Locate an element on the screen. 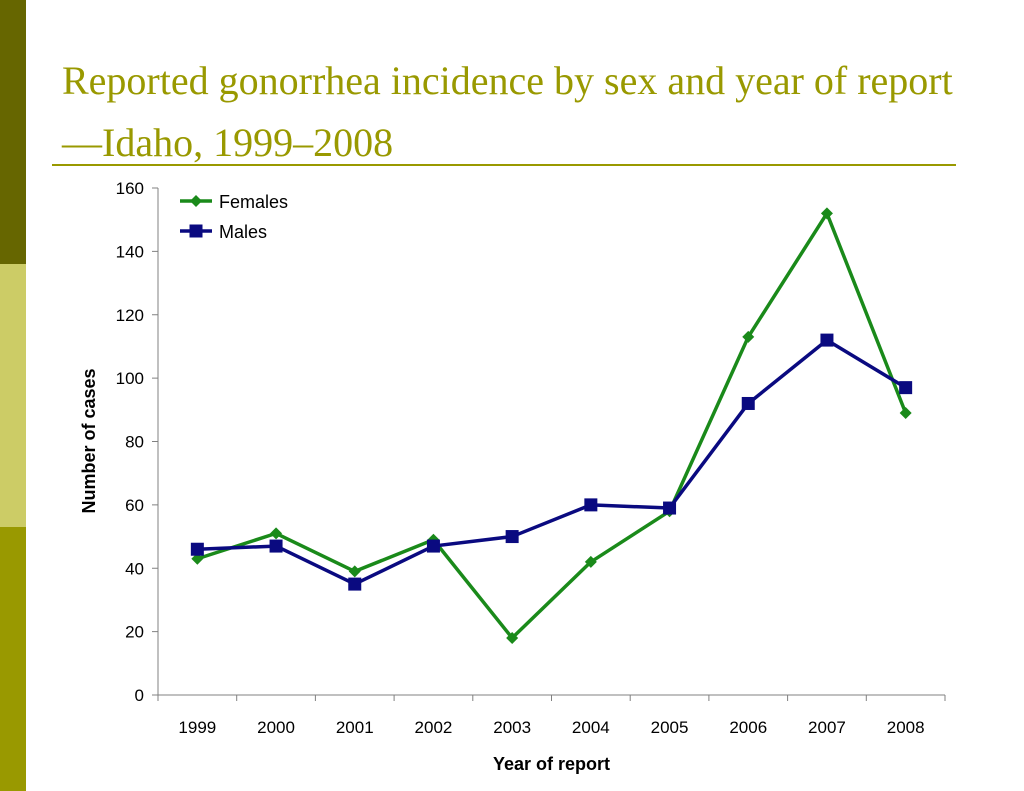 This screenshot has height=791, width=1024. males-legend-marker is located at coordinates (196, 231).